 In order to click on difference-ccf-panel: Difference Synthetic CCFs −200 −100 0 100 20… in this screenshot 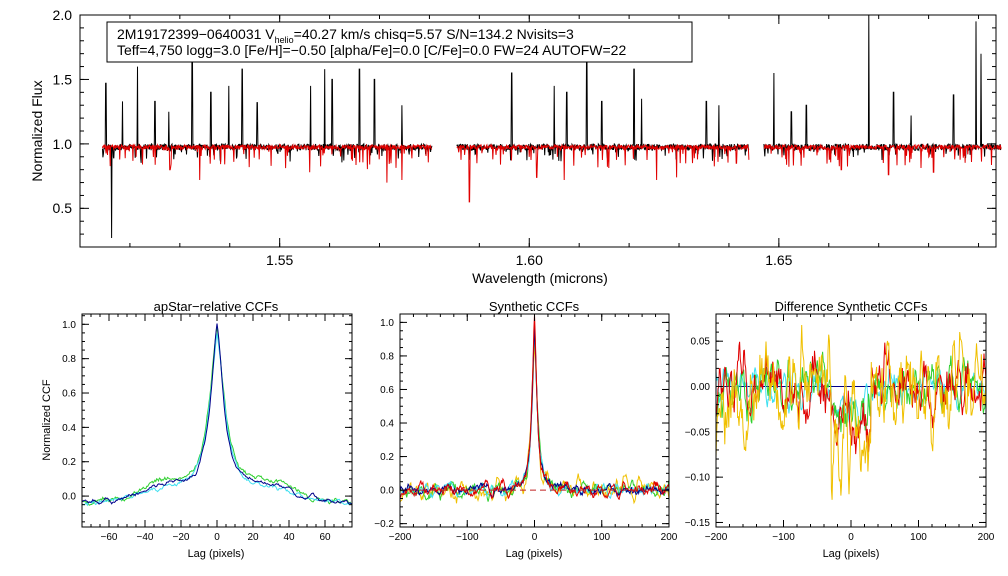, I will do `click(840, 429)`.